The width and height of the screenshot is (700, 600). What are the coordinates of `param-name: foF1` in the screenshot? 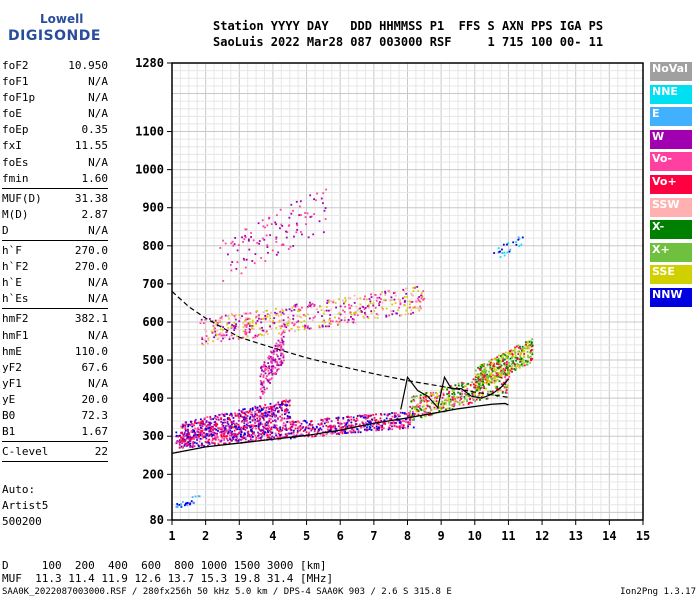 It's located at (15, 82).